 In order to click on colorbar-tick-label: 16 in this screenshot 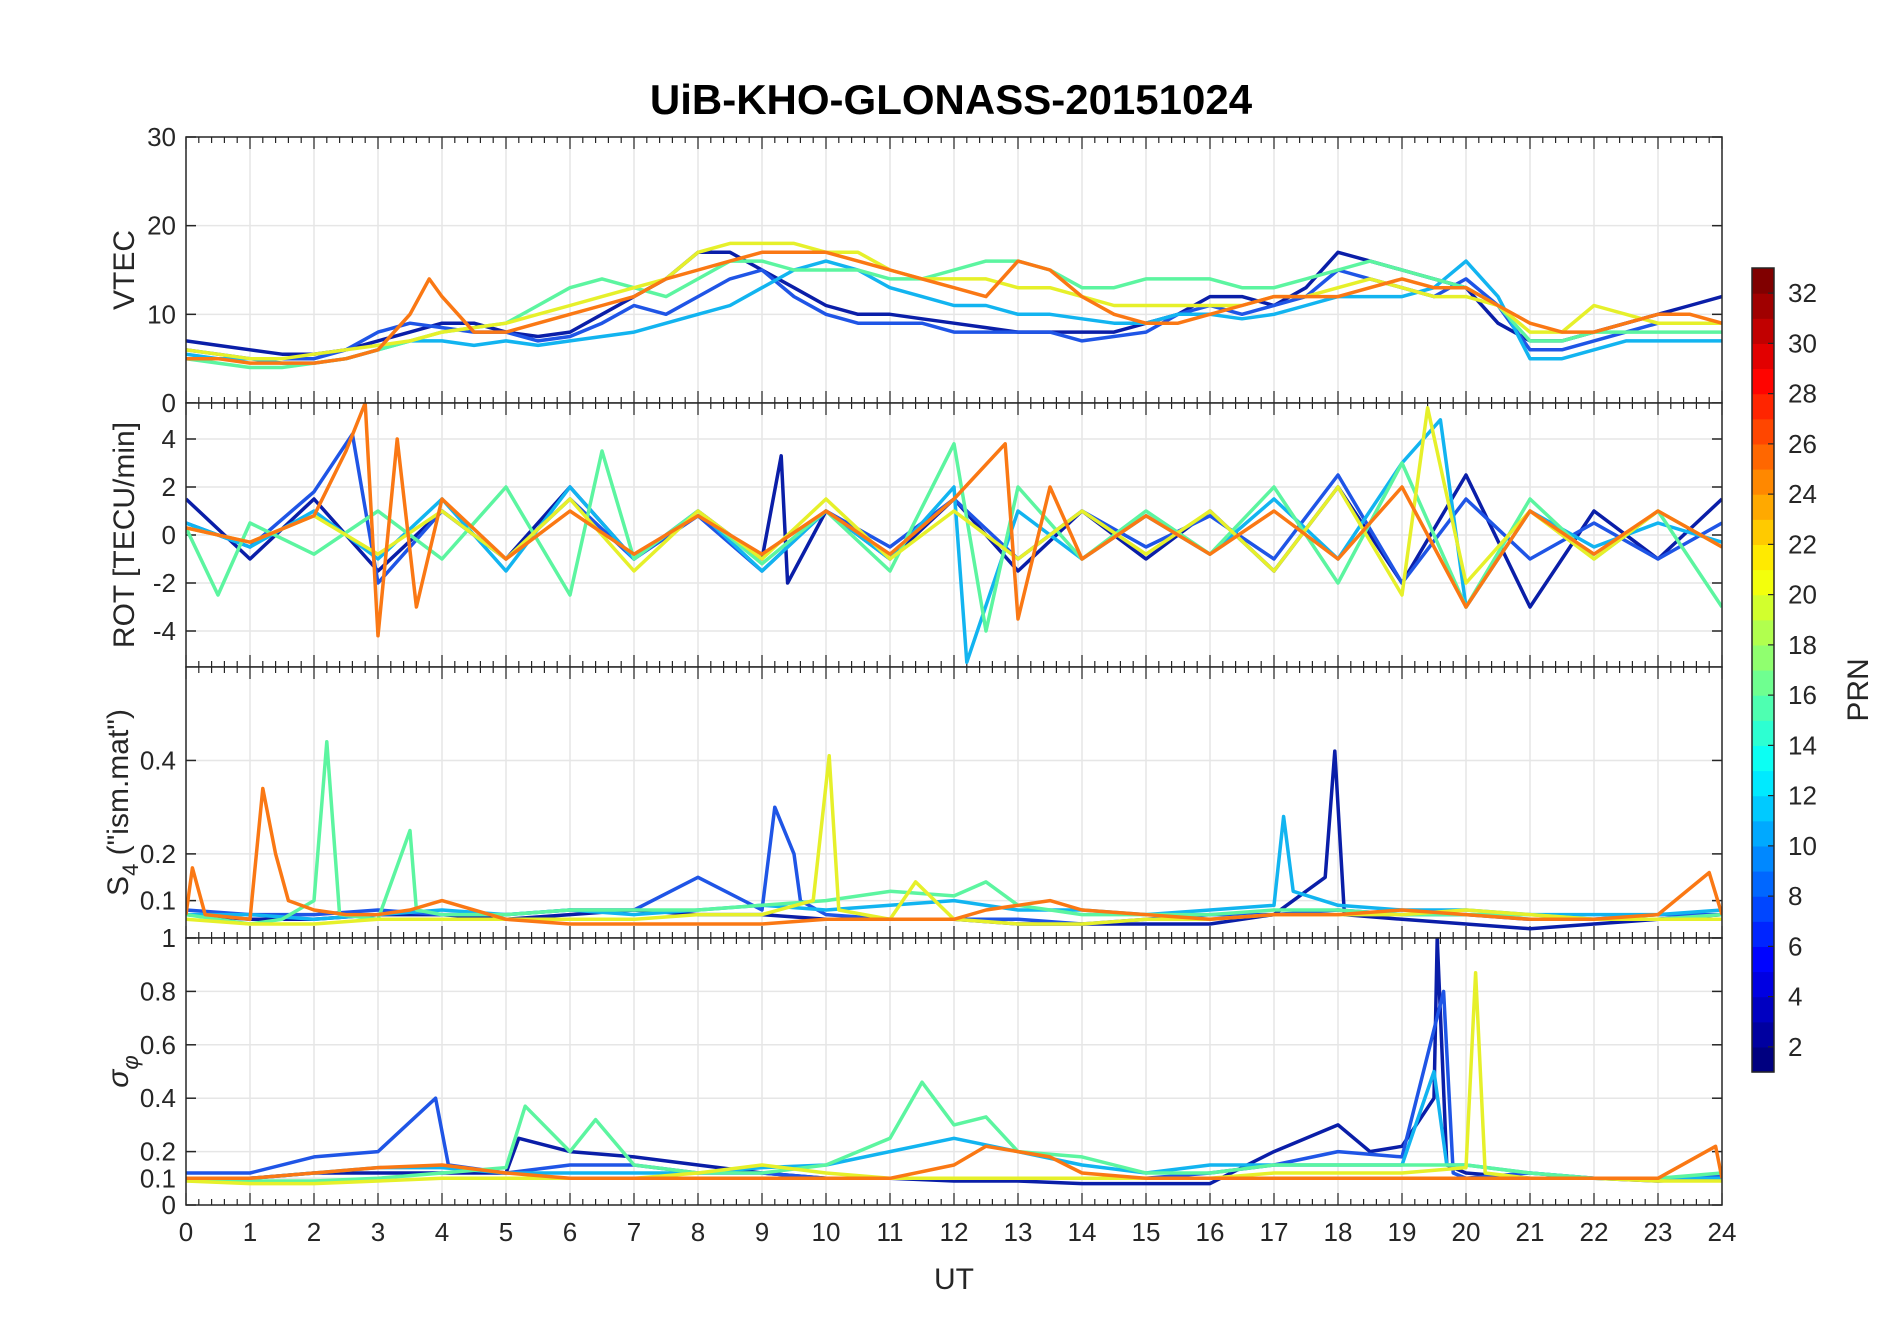, I will do `click(1802, 695)`.